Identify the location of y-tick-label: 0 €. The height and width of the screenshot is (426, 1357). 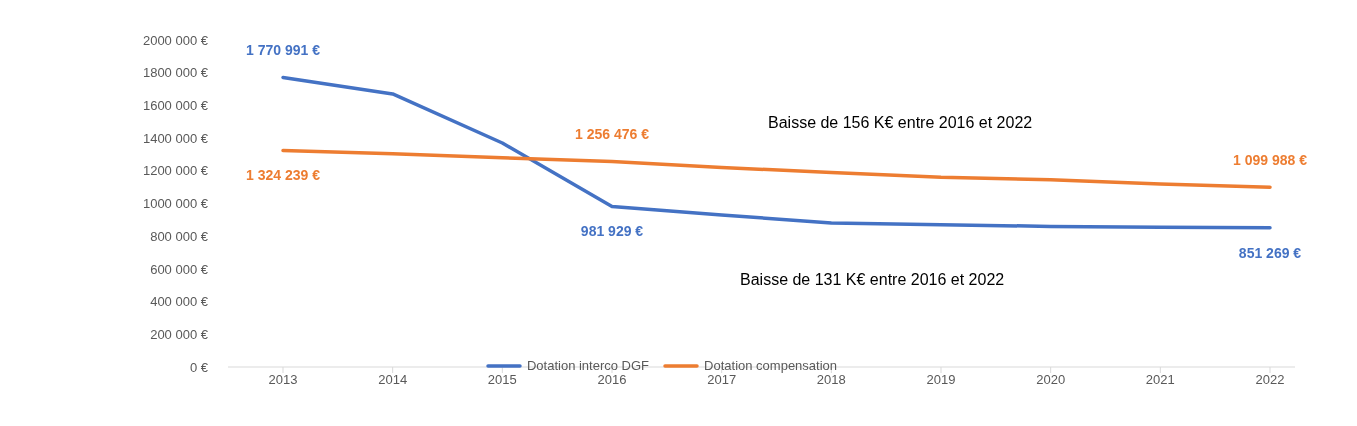
(199, 367).